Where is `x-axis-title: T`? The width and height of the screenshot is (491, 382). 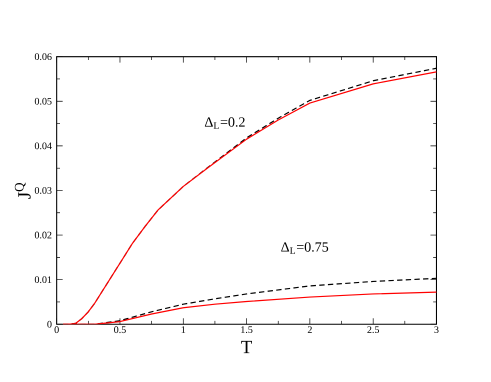 x-axis-title: T is located at coordinates (246, 347).